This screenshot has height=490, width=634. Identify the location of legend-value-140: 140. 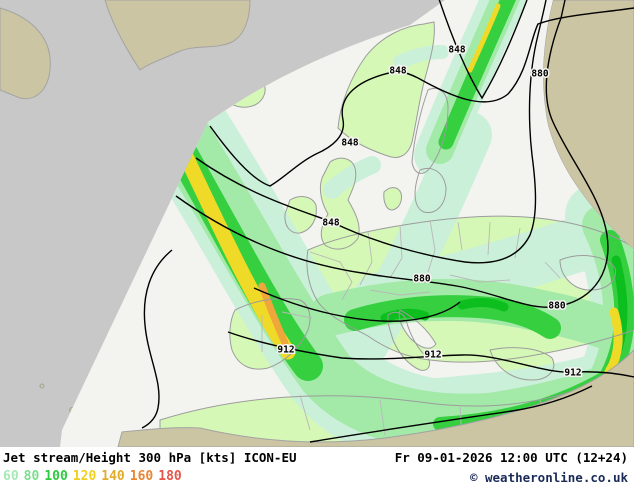
(113, 476).